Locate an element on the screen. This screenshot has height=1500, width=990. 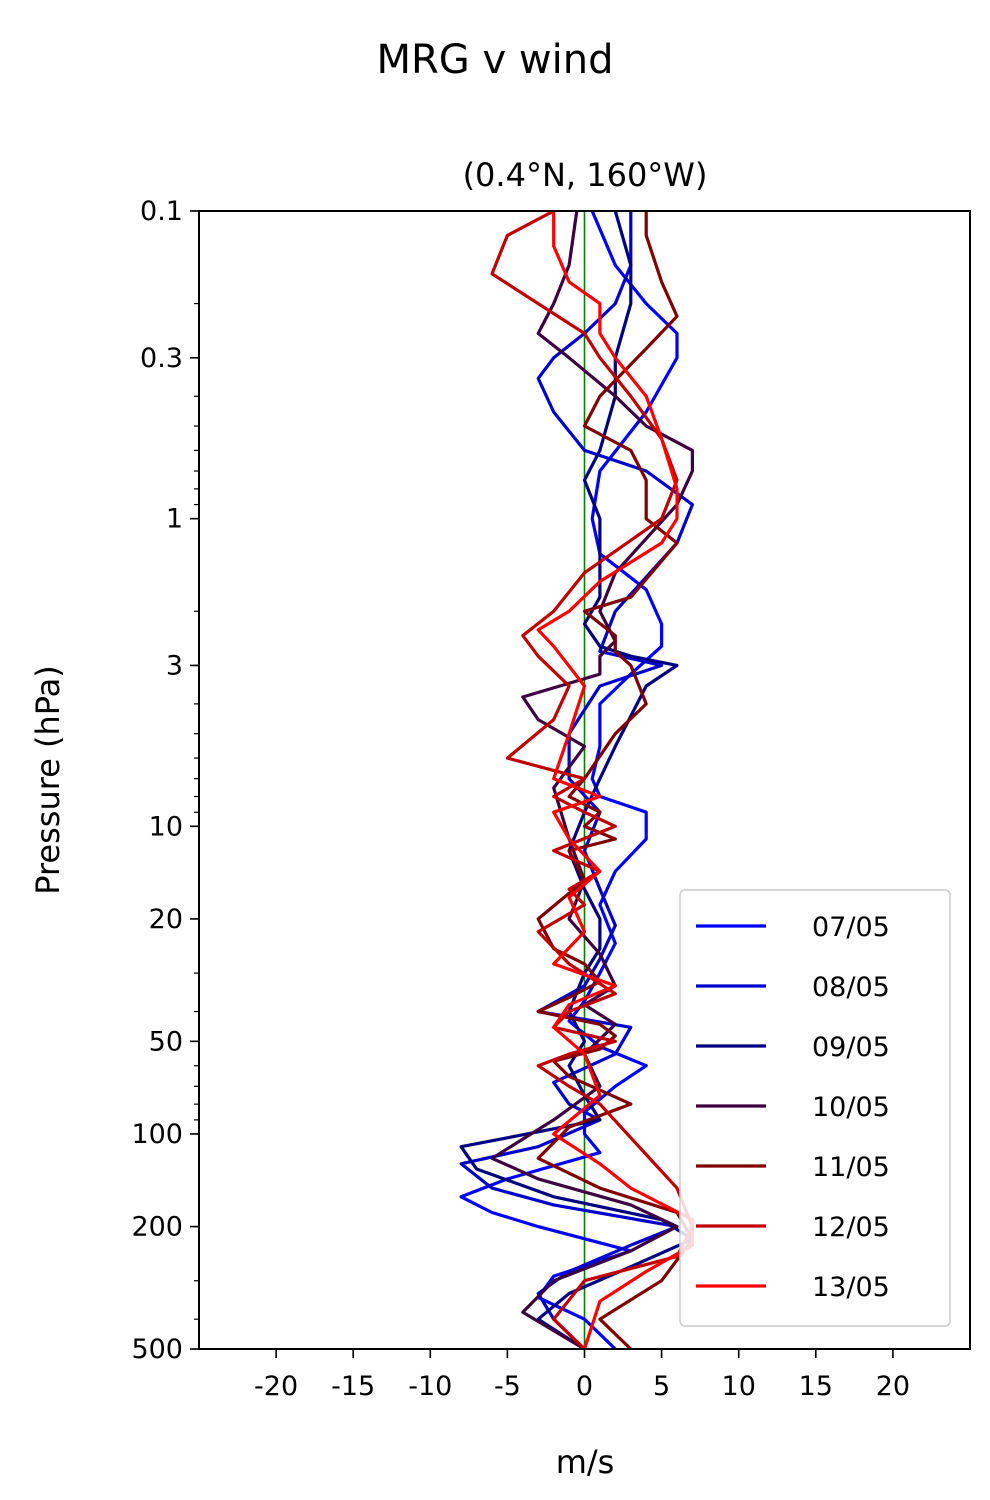
legend-label: 08/05 is located at coordinates (851, 987).